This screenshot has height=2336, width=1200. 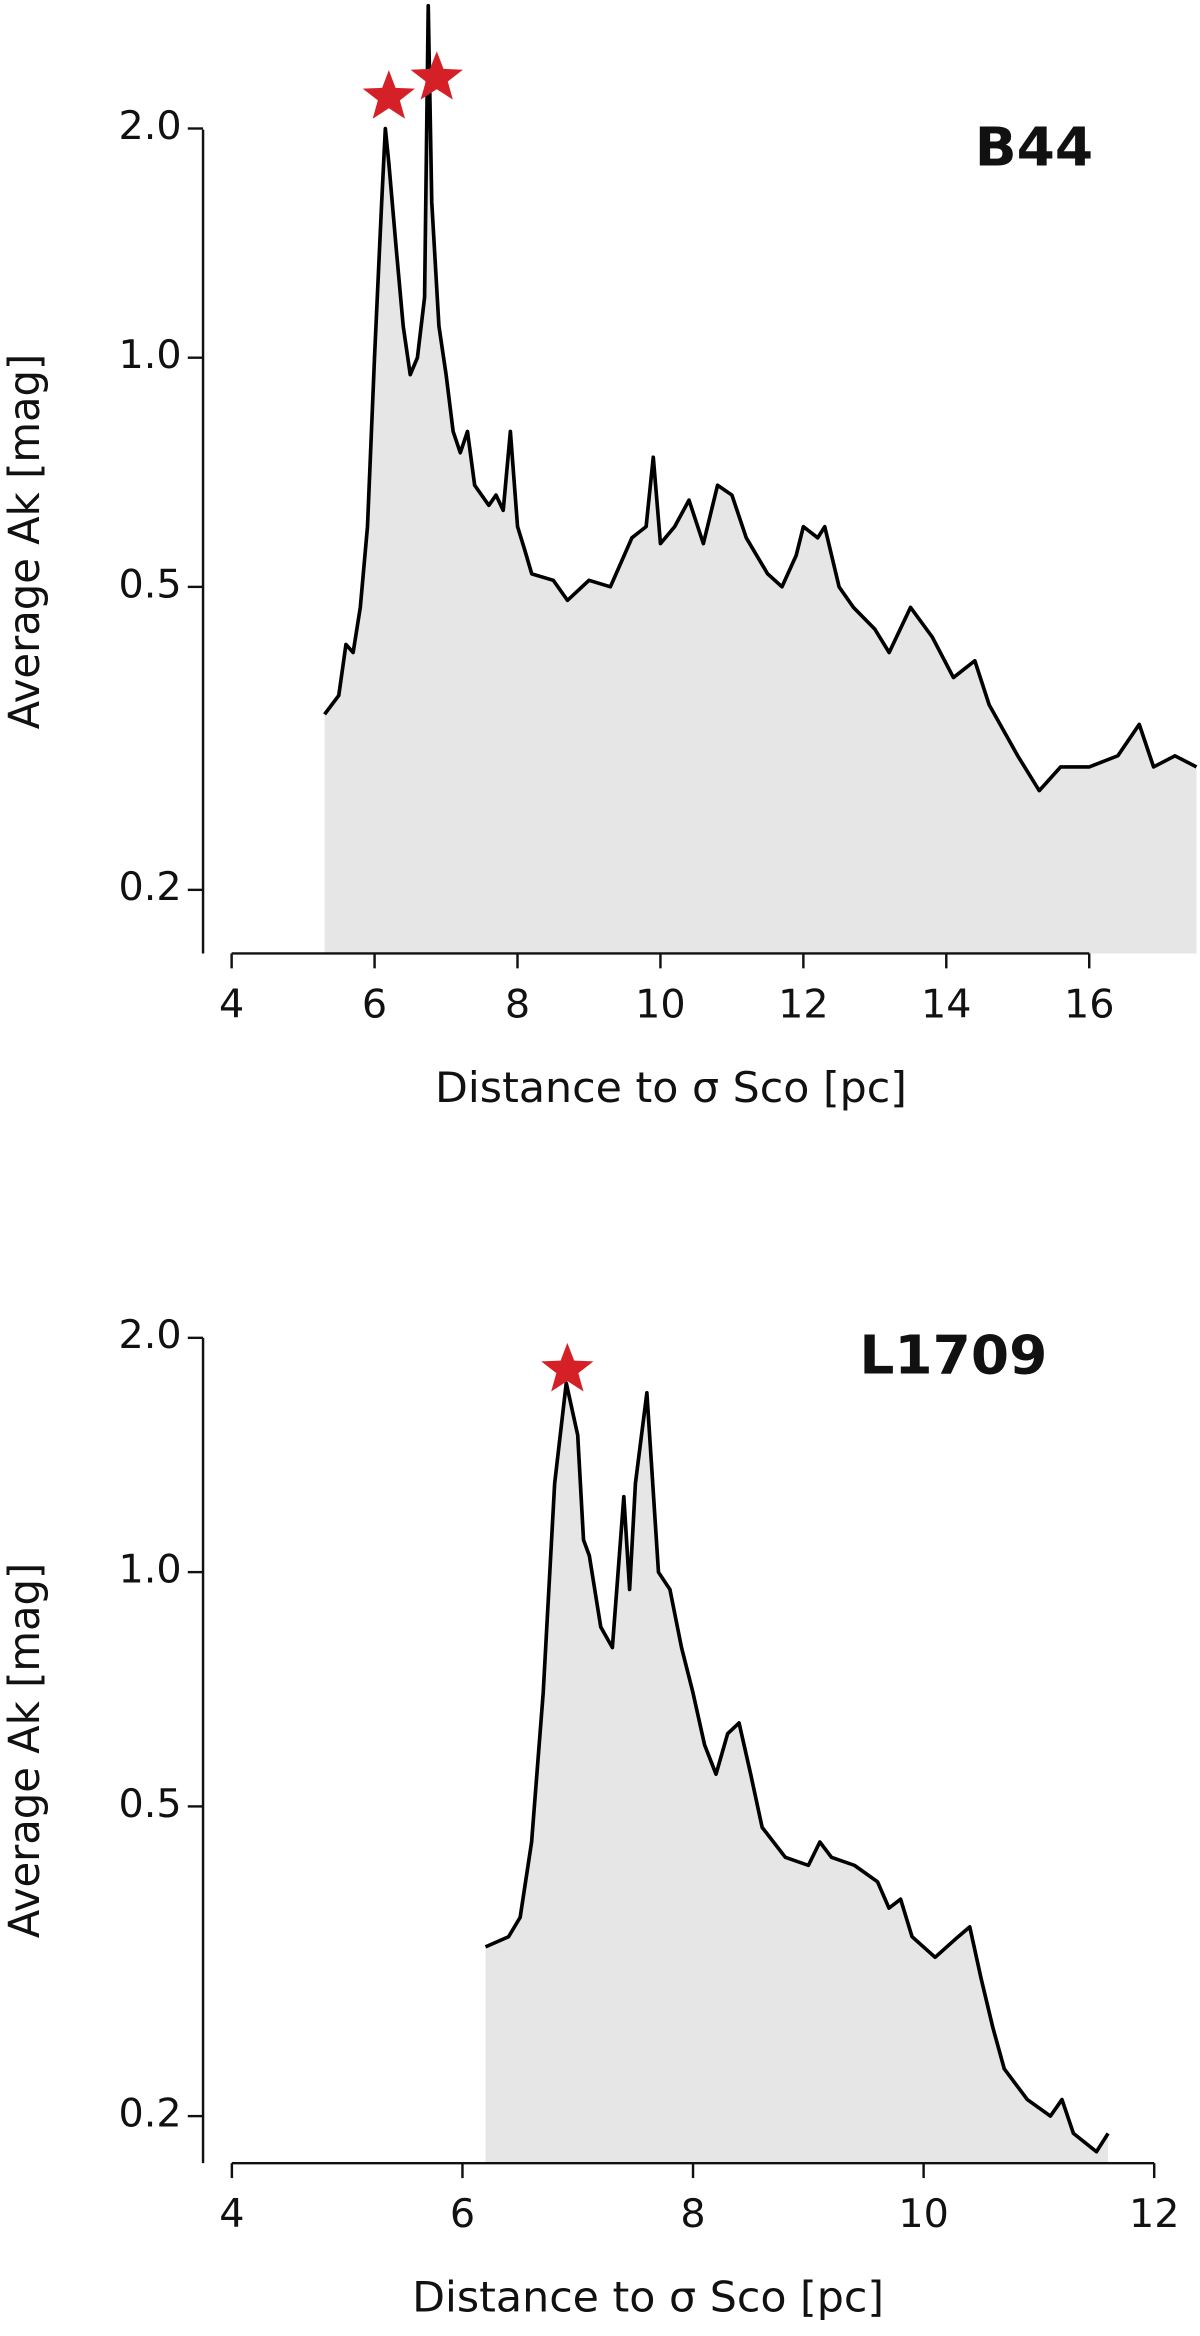 What do you see at coordinates (1034, 147) in the screenshot?
I see `chart-title: B44` at bounding box center [1034, 147].